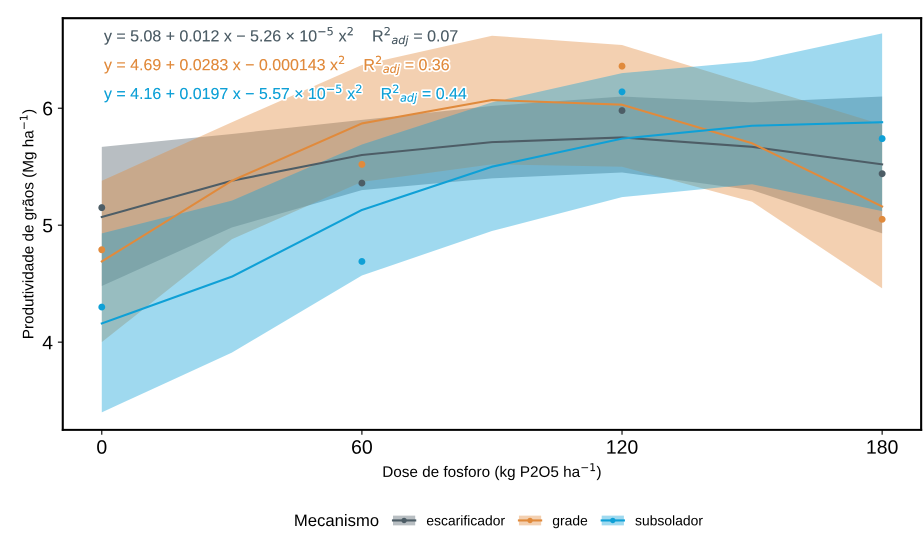 The width and height of the screenshot is (923, 534). Describe the element at coordinates (28, 224) in the screenshot. I see `y-axis-title: Produtividade de grãos (Mg ha$^{−1}$)` at that location.